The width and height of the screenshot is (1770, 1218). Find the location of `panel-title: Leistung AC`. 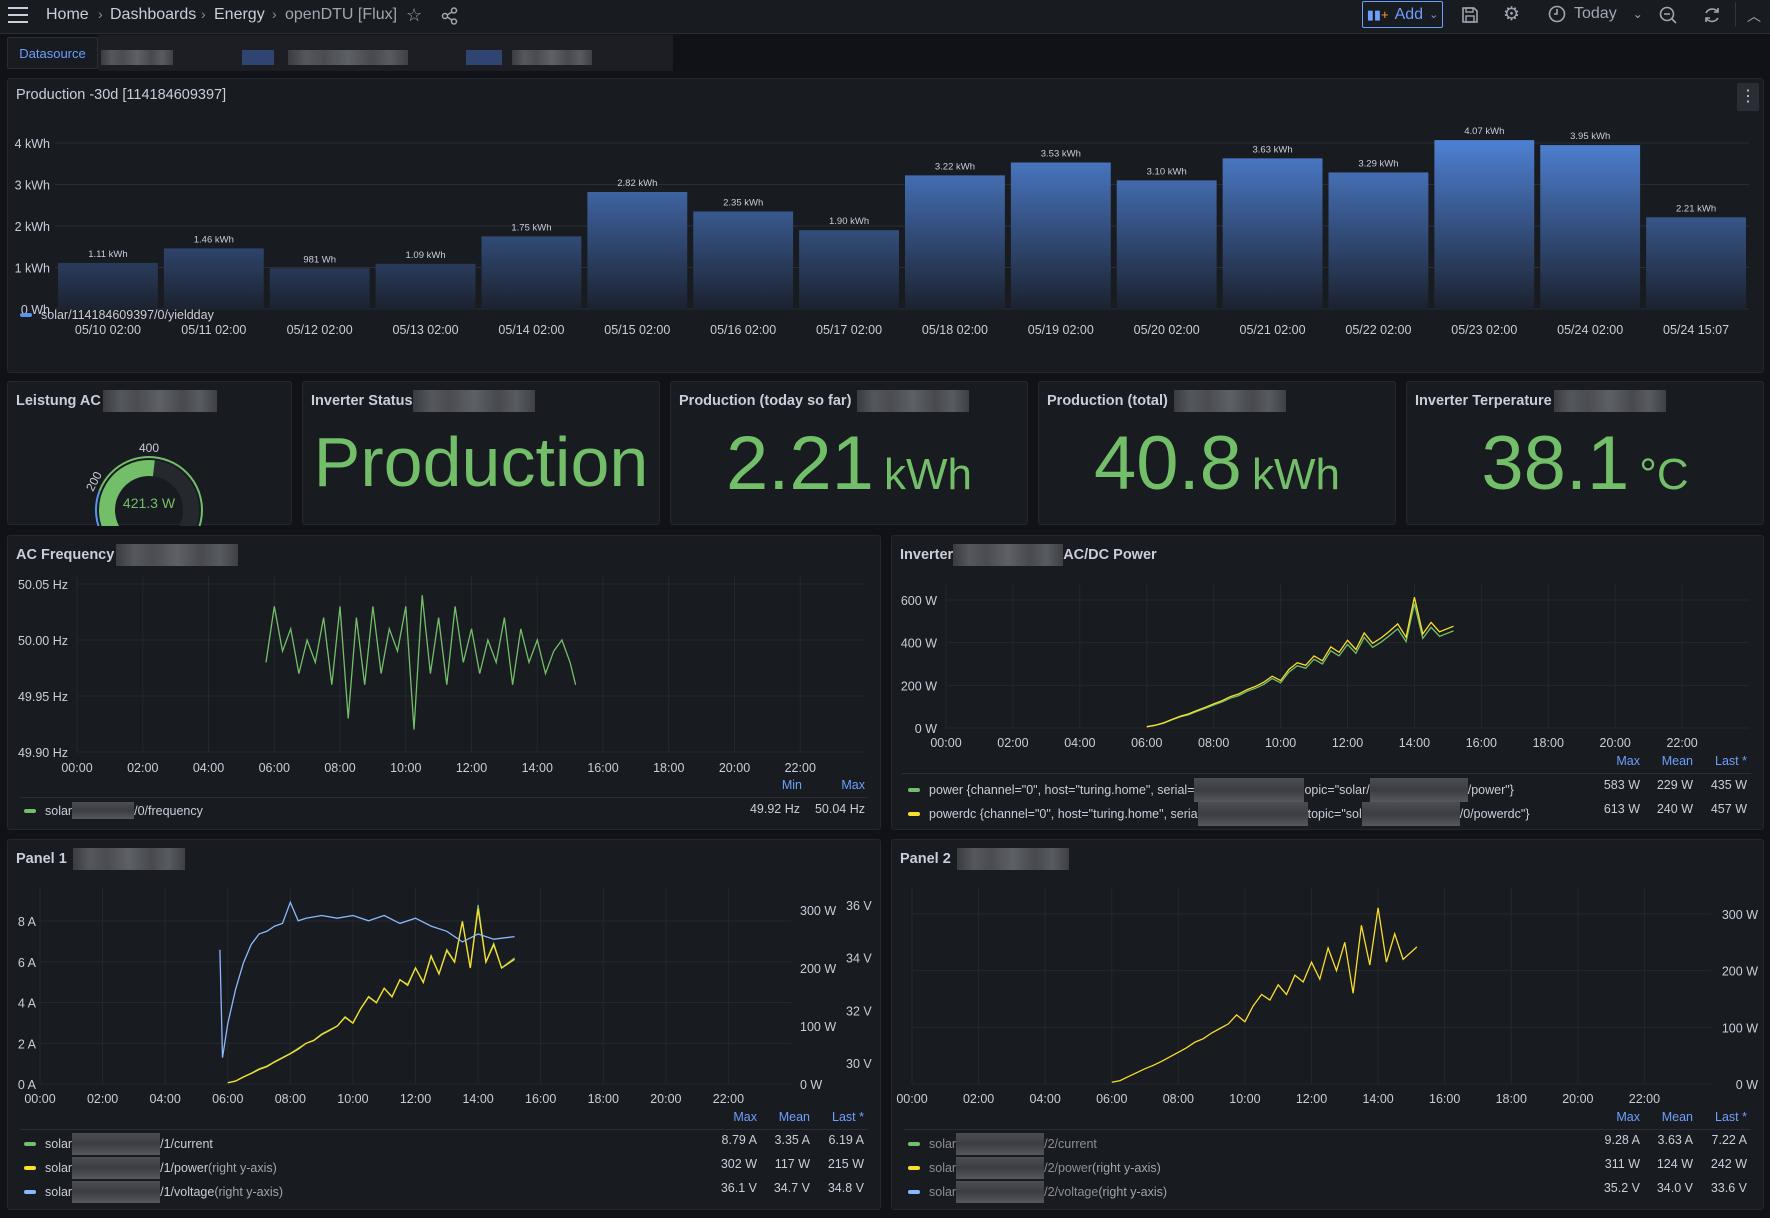

panel-title: Leistung AC is located at coordinates (116, 401).